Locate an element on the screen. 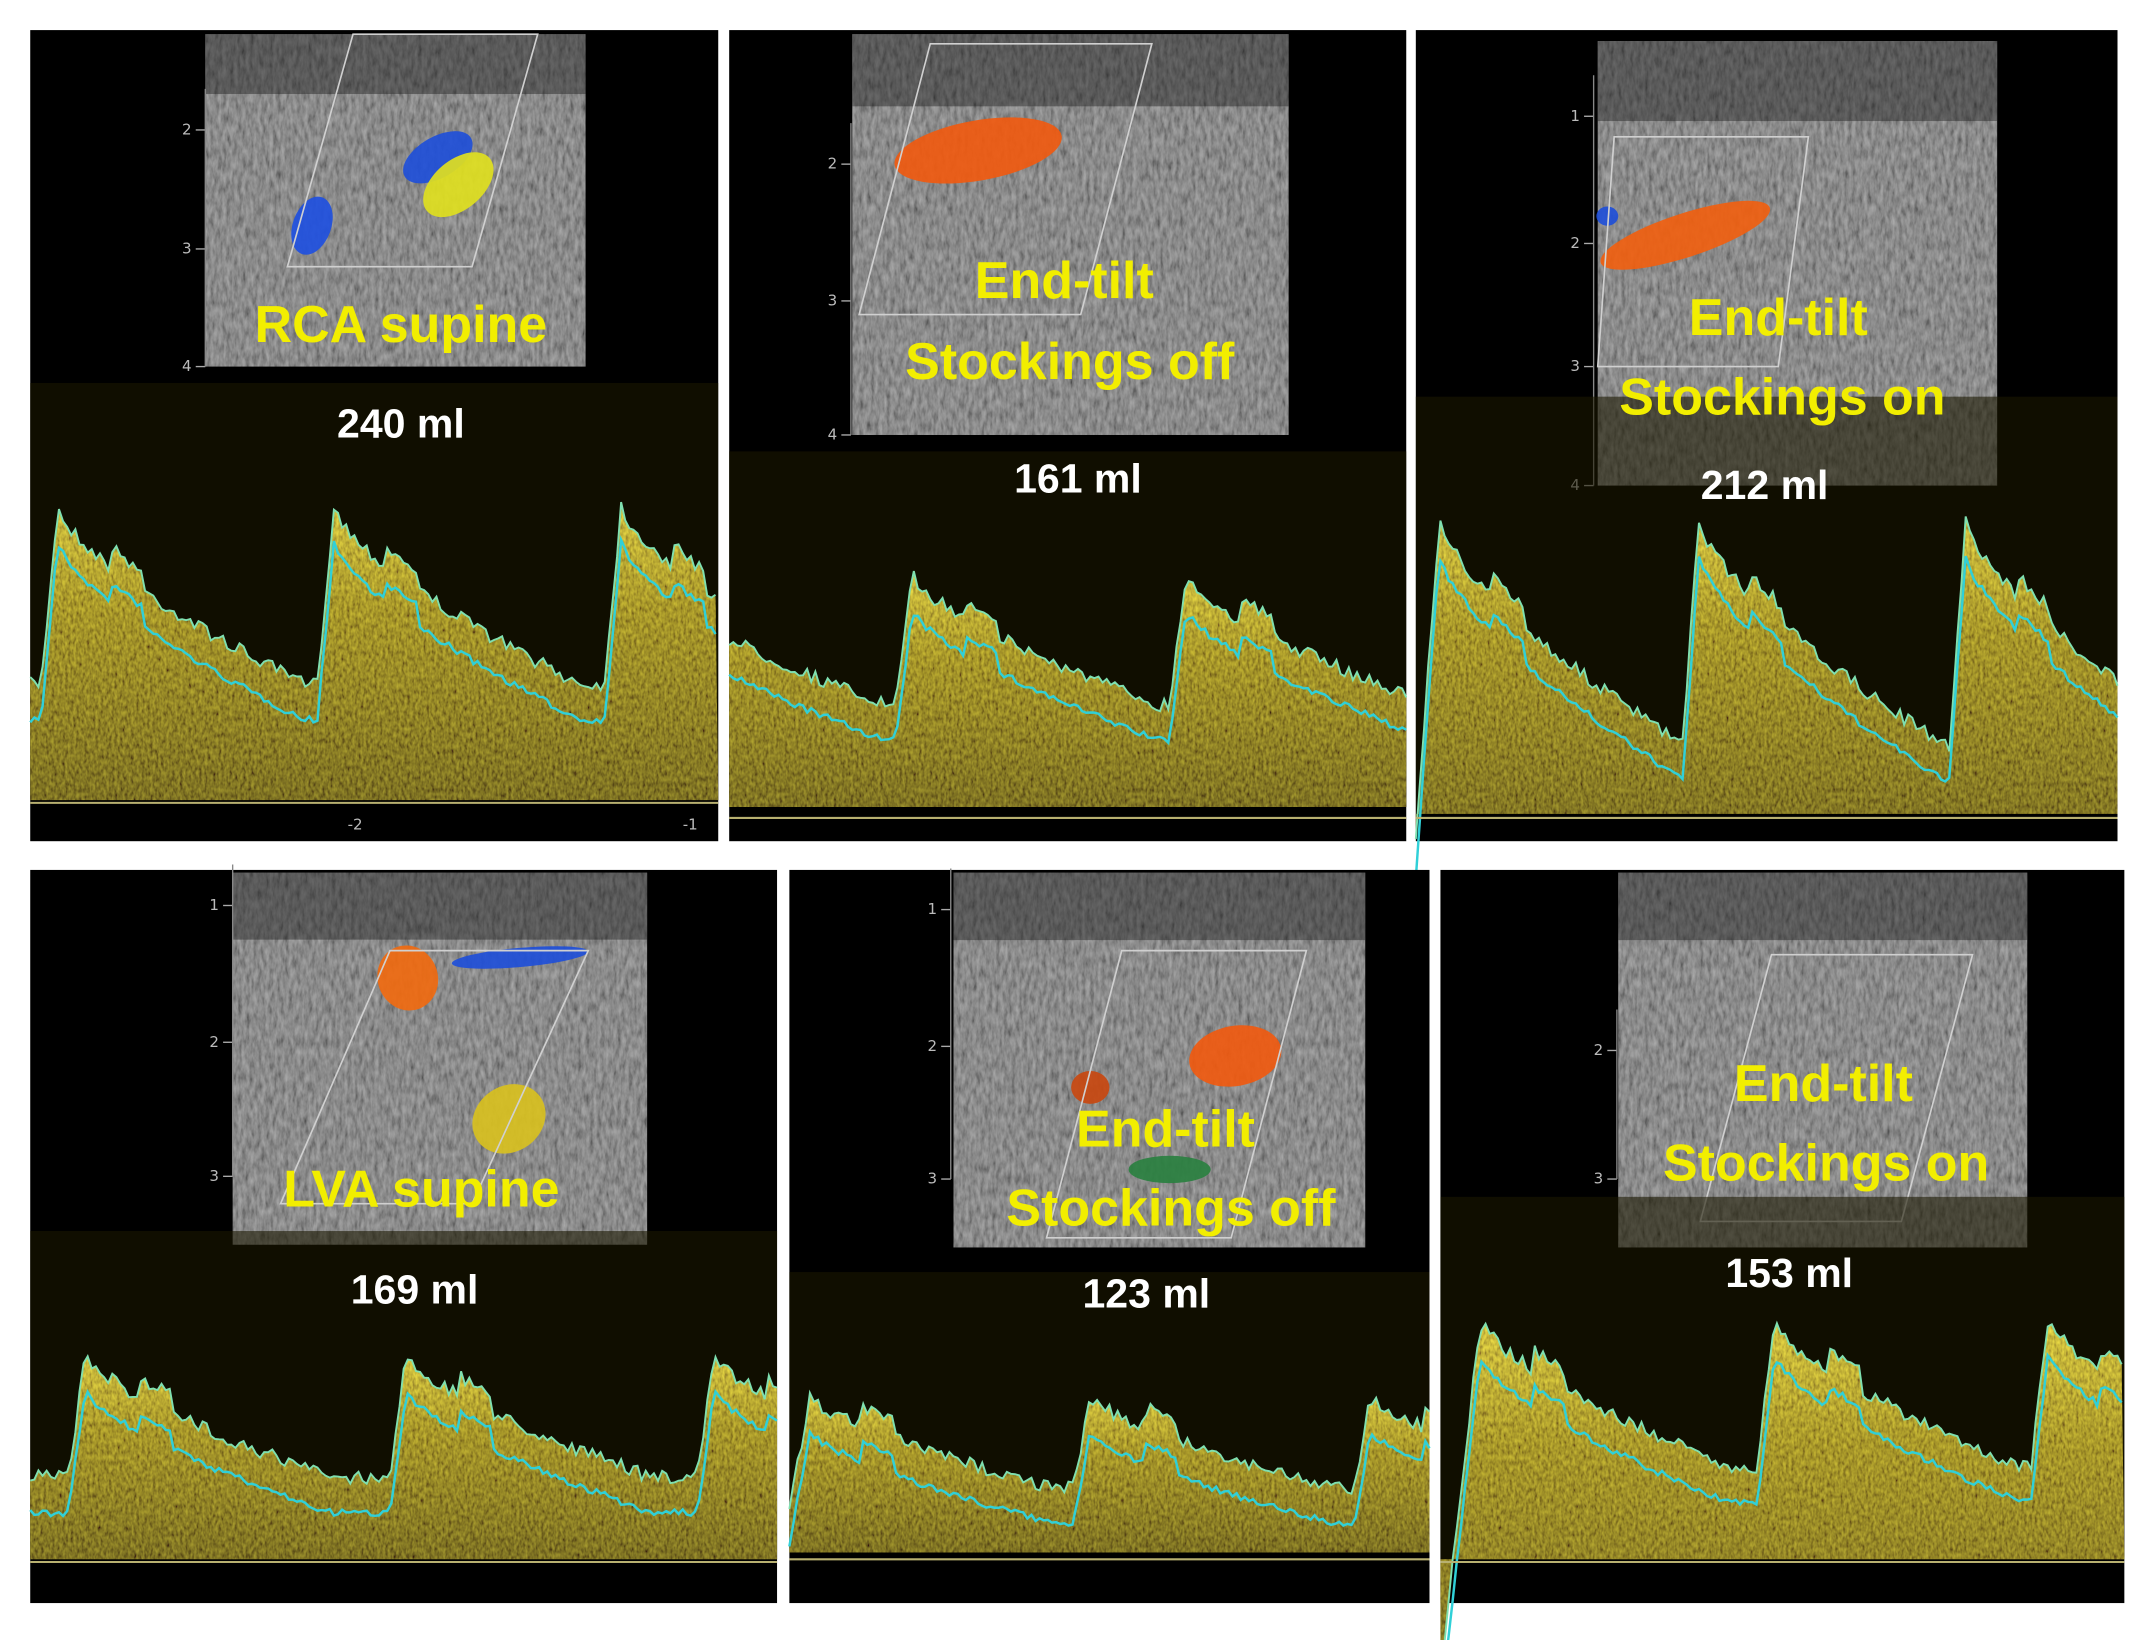 Image resolution: width=2145 pixels, height=1640 pixels. panel-label: LVA supine is located at coordinates (421, 1189).